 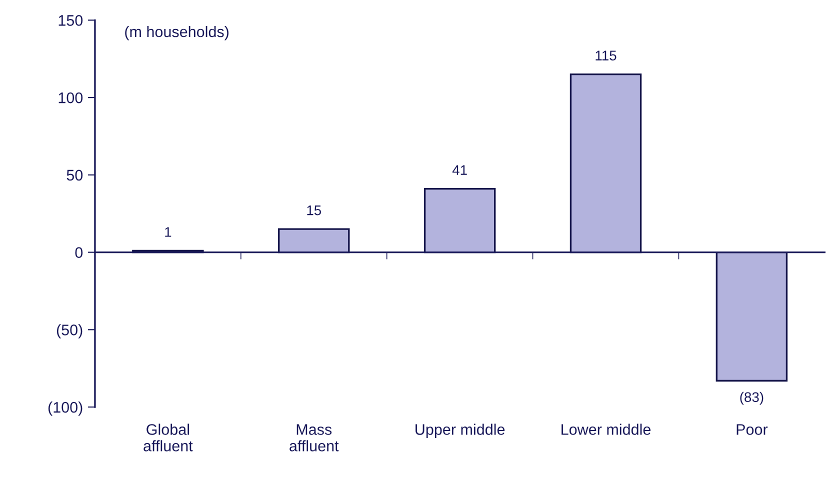 What do you see at coordinates (74, 175) in the screenshot?
I see `y-tick-label: 50` at bounding box center [74, 175].